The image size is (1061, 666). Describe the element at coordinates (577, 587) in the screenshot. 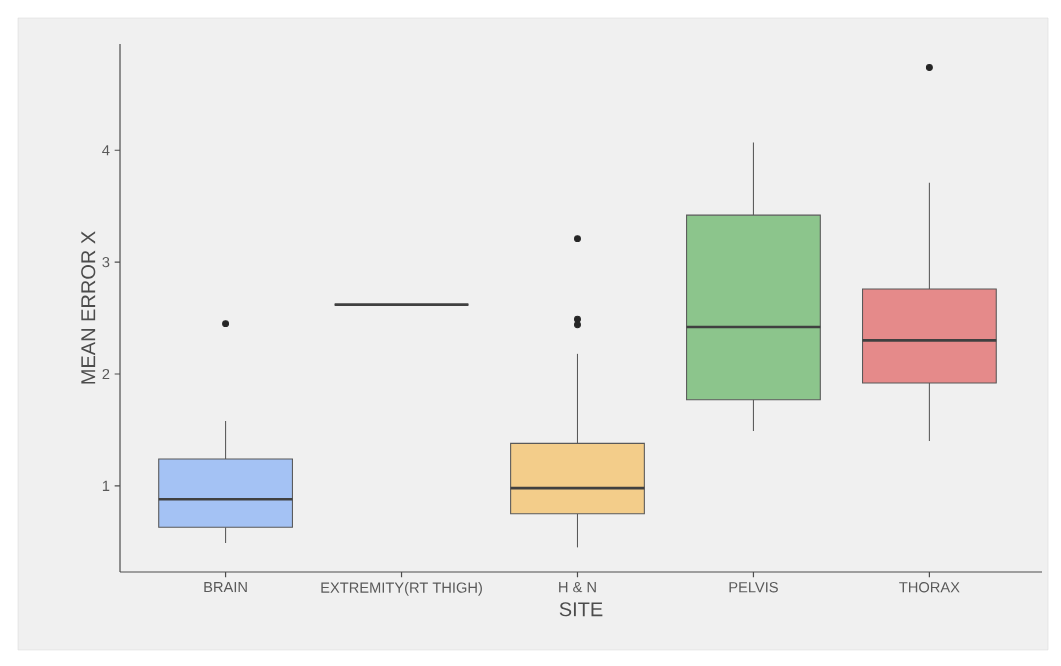

I see `x-tick-label: H & N` at that location.